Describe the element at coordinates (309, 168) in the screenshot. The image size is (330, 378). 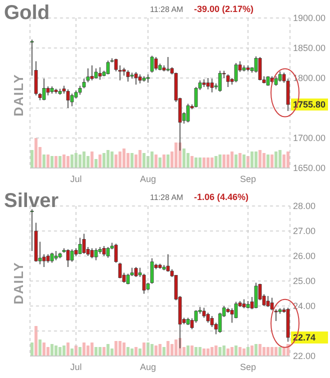
I see `y-tick-label: 1650.00` at that location.